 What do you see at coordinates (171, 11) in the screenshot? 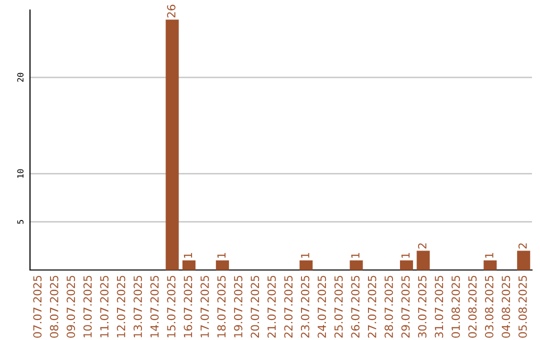
I see `data-label: 26` at bounding box center [171, 11].